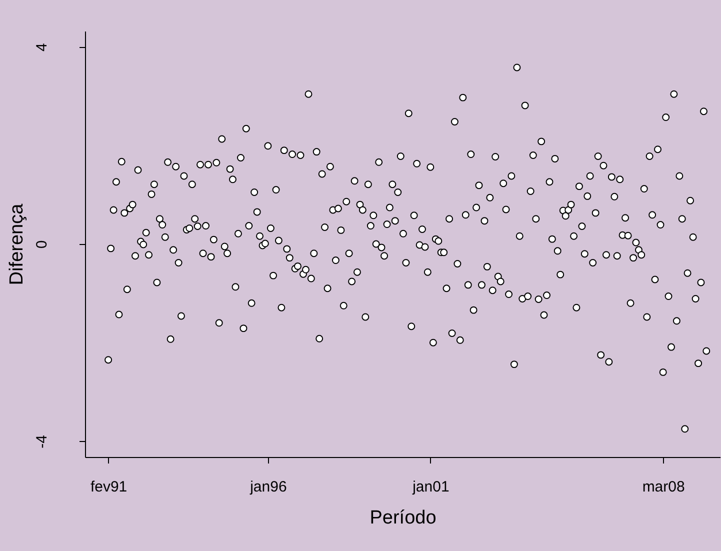  I want to click on y-tick-label: -4, so click(42, 441).